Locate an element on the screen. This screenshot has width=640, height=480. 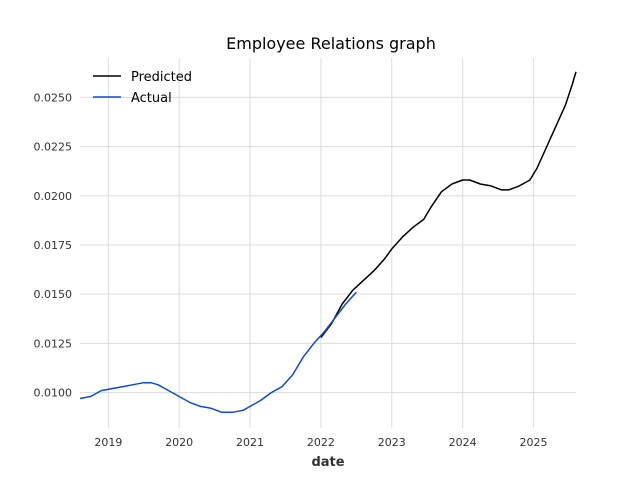
y-tick-label: 0.0125 is located at coordinates (53, 343).